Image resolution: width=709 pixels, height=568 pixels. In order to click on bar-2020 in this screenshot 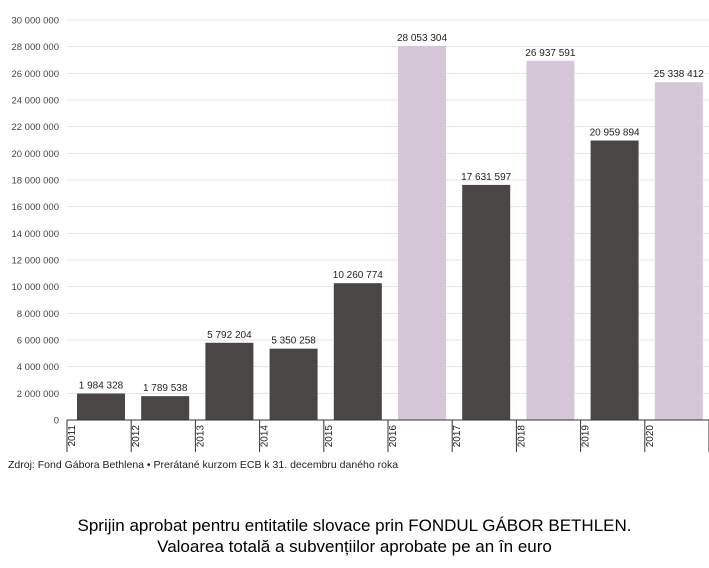, I will do `click(678, 251)`.